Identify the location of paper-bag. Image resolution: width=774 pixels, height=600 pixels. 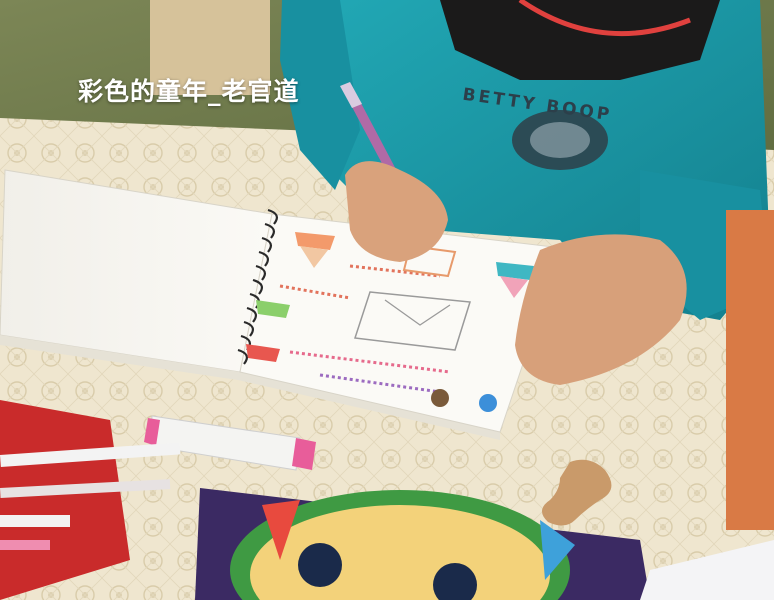
(210, 47).